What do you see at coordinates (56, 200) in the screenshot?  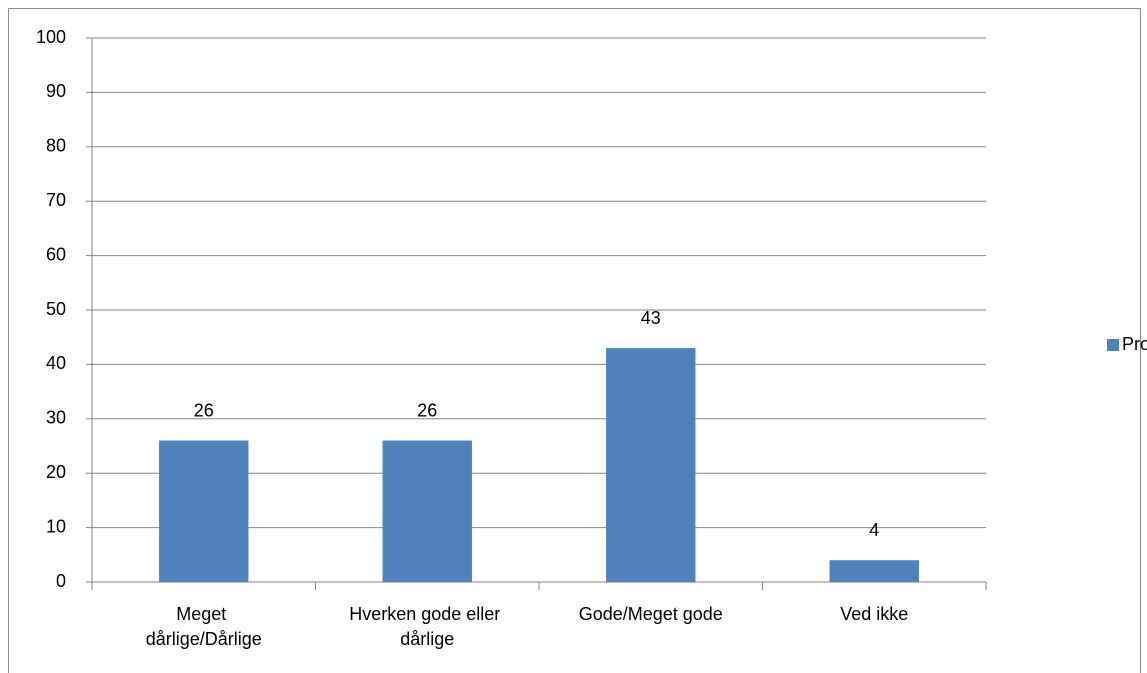 I see `y-tick-label: 70` at bounding box center [56, 200].